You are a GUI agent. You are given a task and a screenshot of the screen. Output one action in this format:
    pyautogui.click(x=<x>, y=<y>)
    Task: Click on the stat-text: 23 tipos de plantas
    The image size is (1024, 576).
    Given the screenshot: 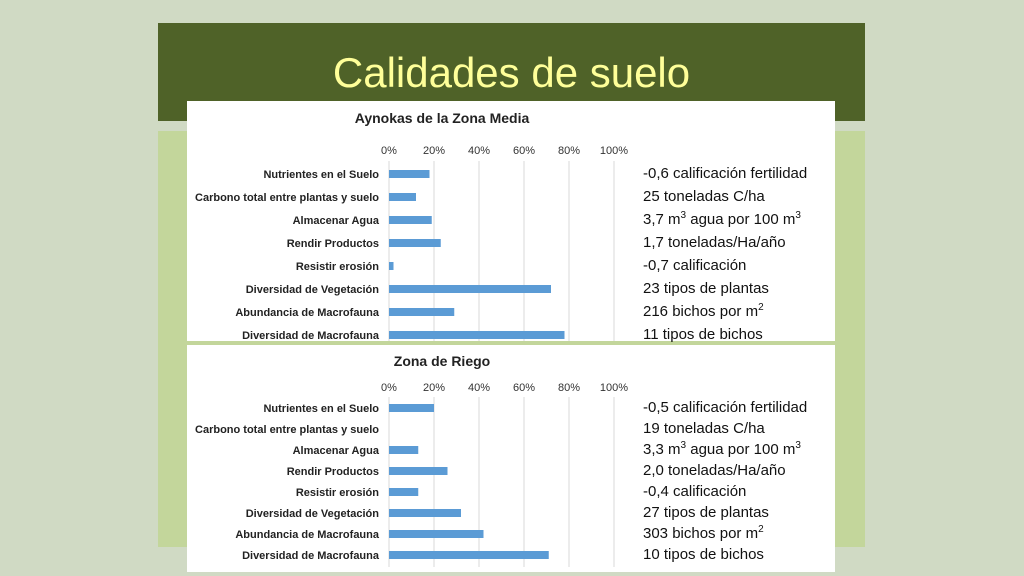 What is the action you would take?
    pyautogui.click(x=706, y=288)
    